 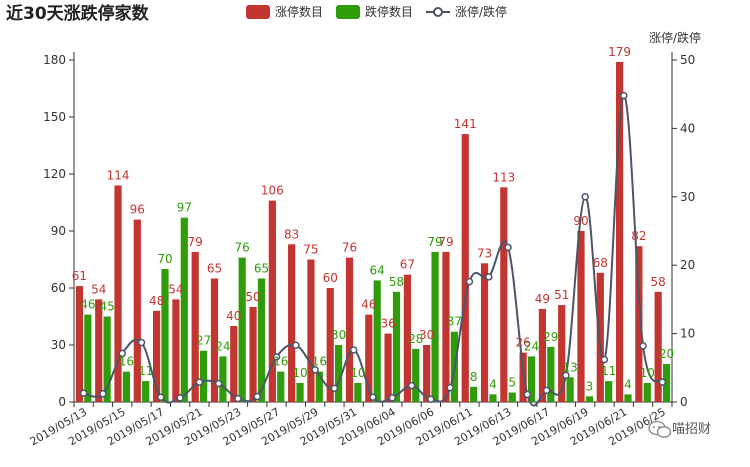 What do you see at coordinates (258, 12) in the screenshot?
I see `legend-swatch` at bounding box center [258, 12].